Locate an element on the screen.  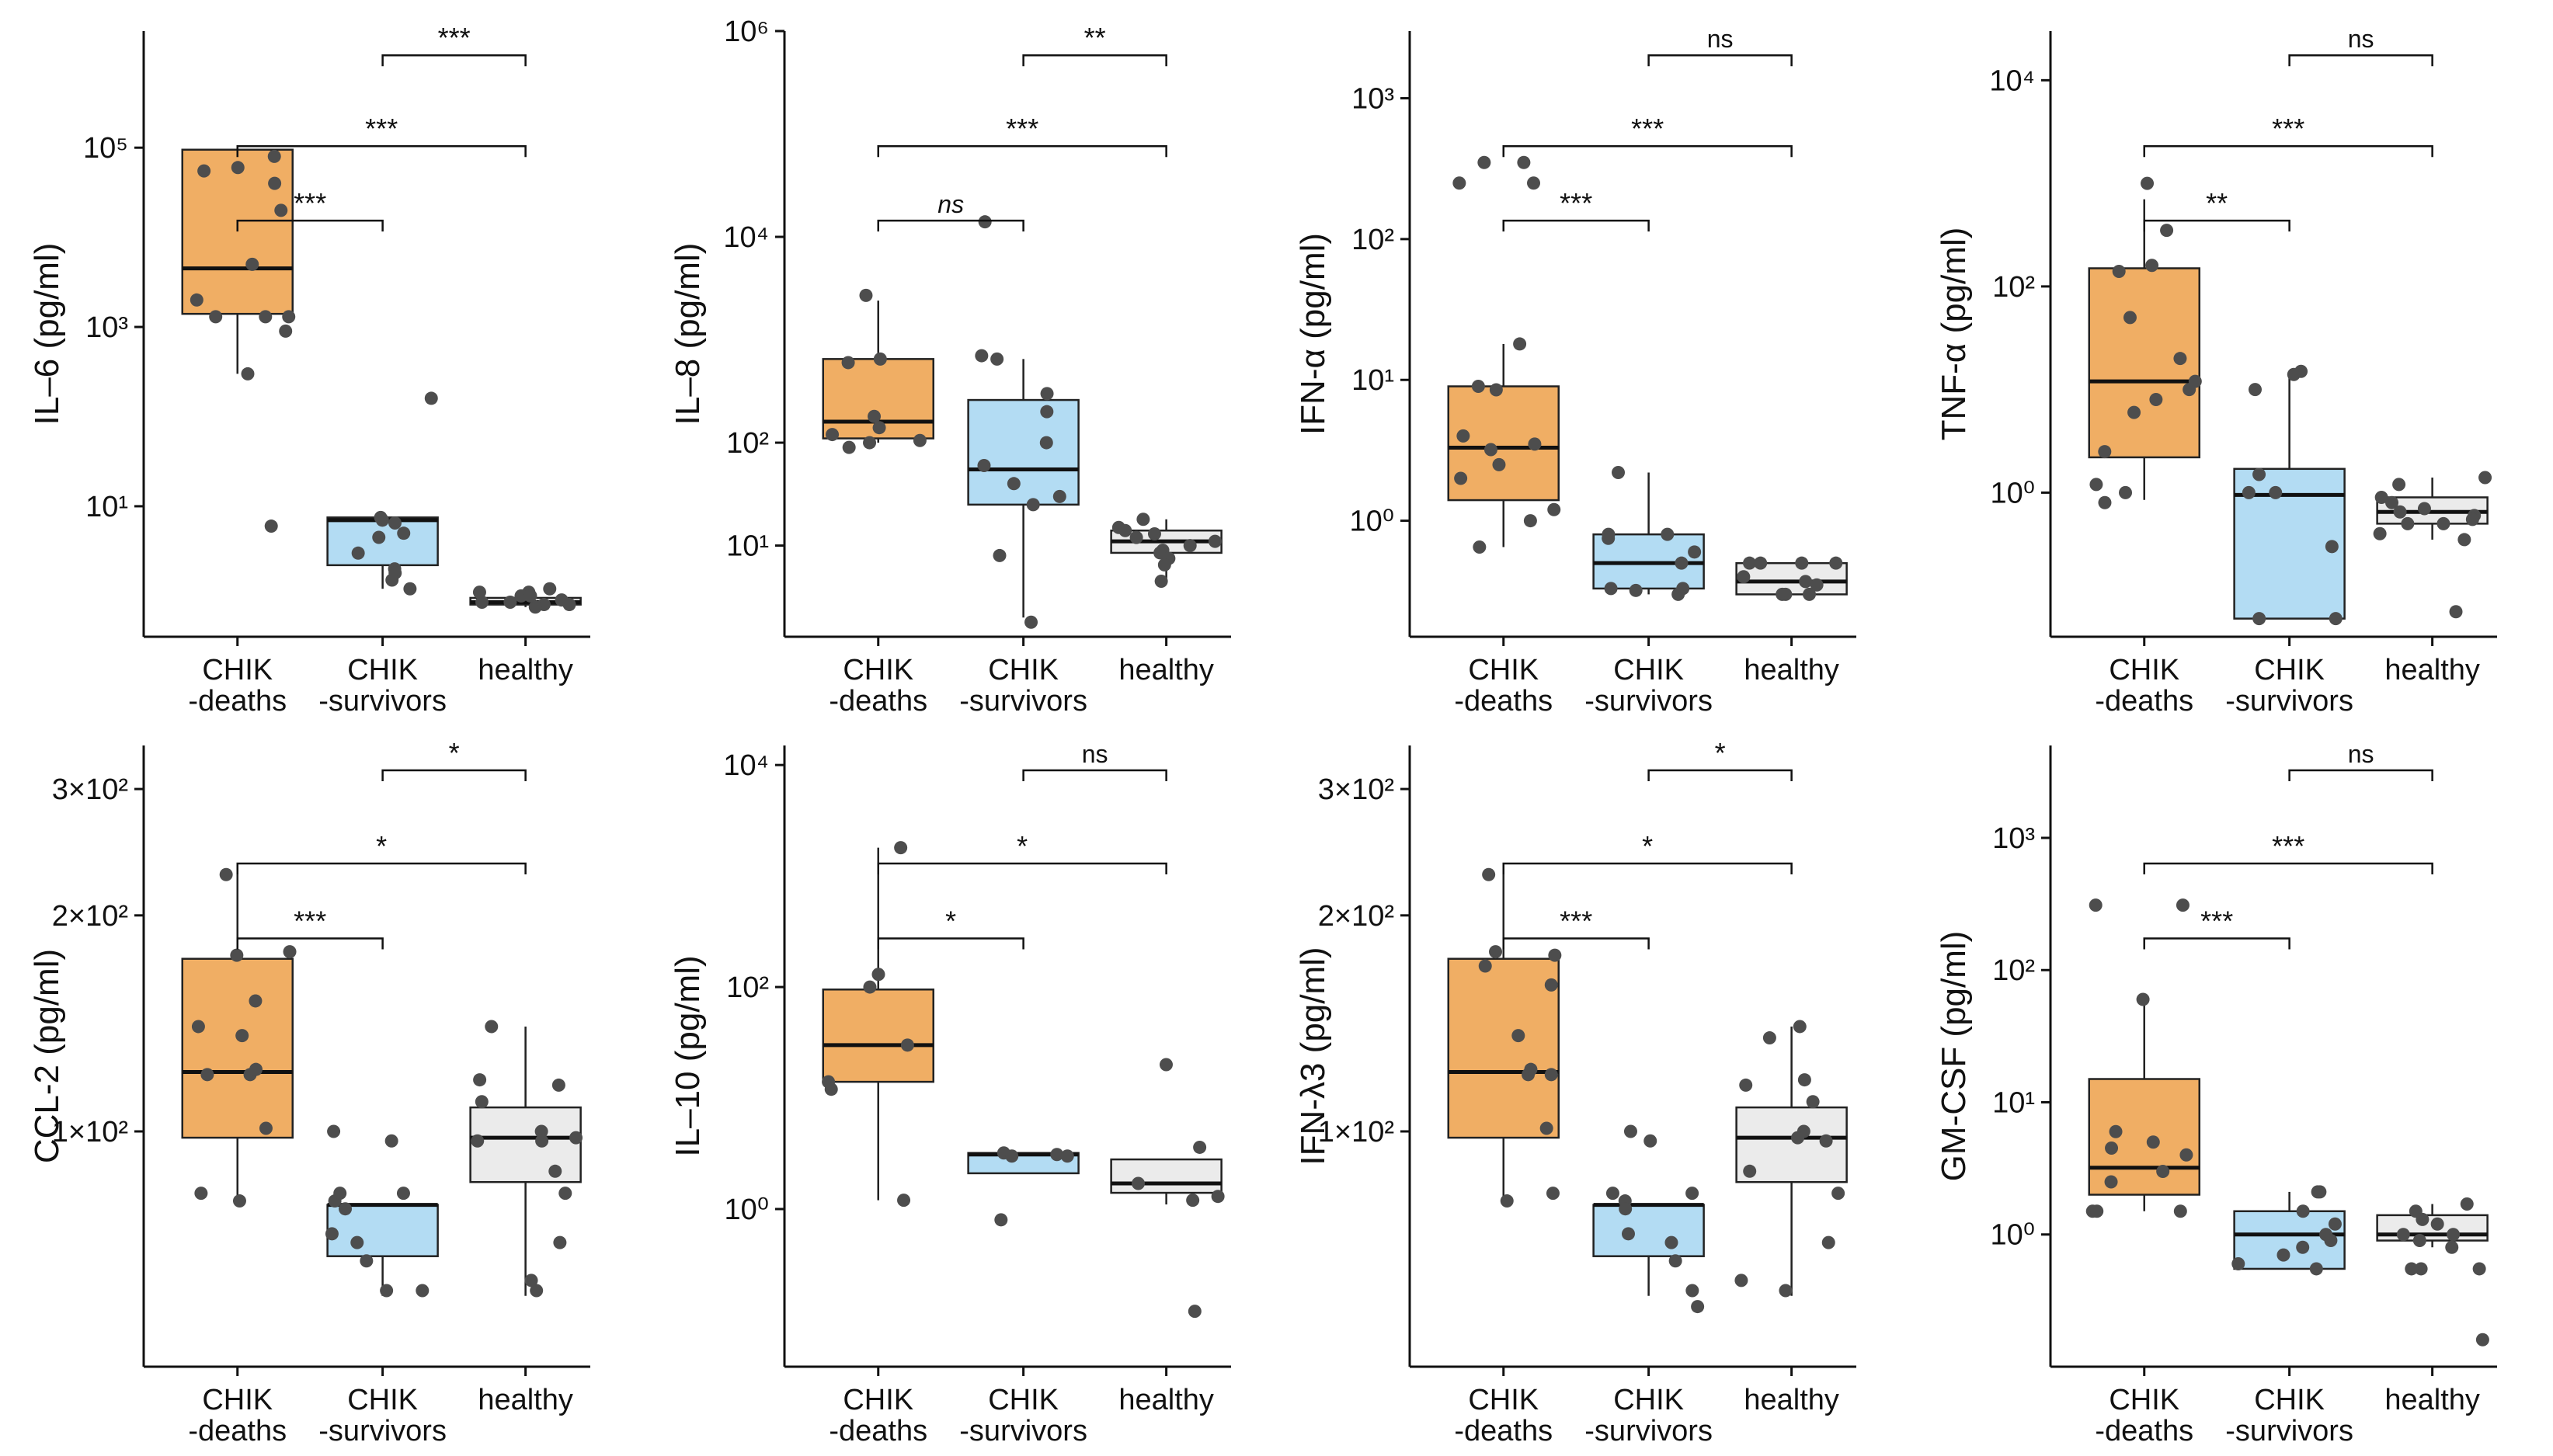
significance-label: ns is located at coordinates (2361, 754).